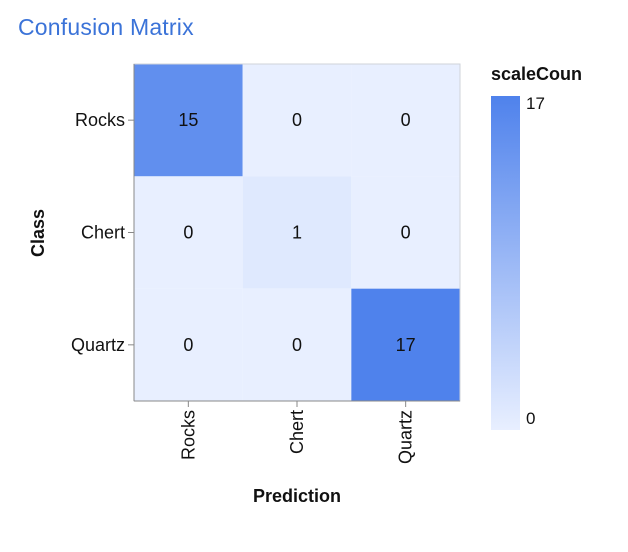  I want to click on heatmap-cell-quartz-quartz, so click(405, 344).